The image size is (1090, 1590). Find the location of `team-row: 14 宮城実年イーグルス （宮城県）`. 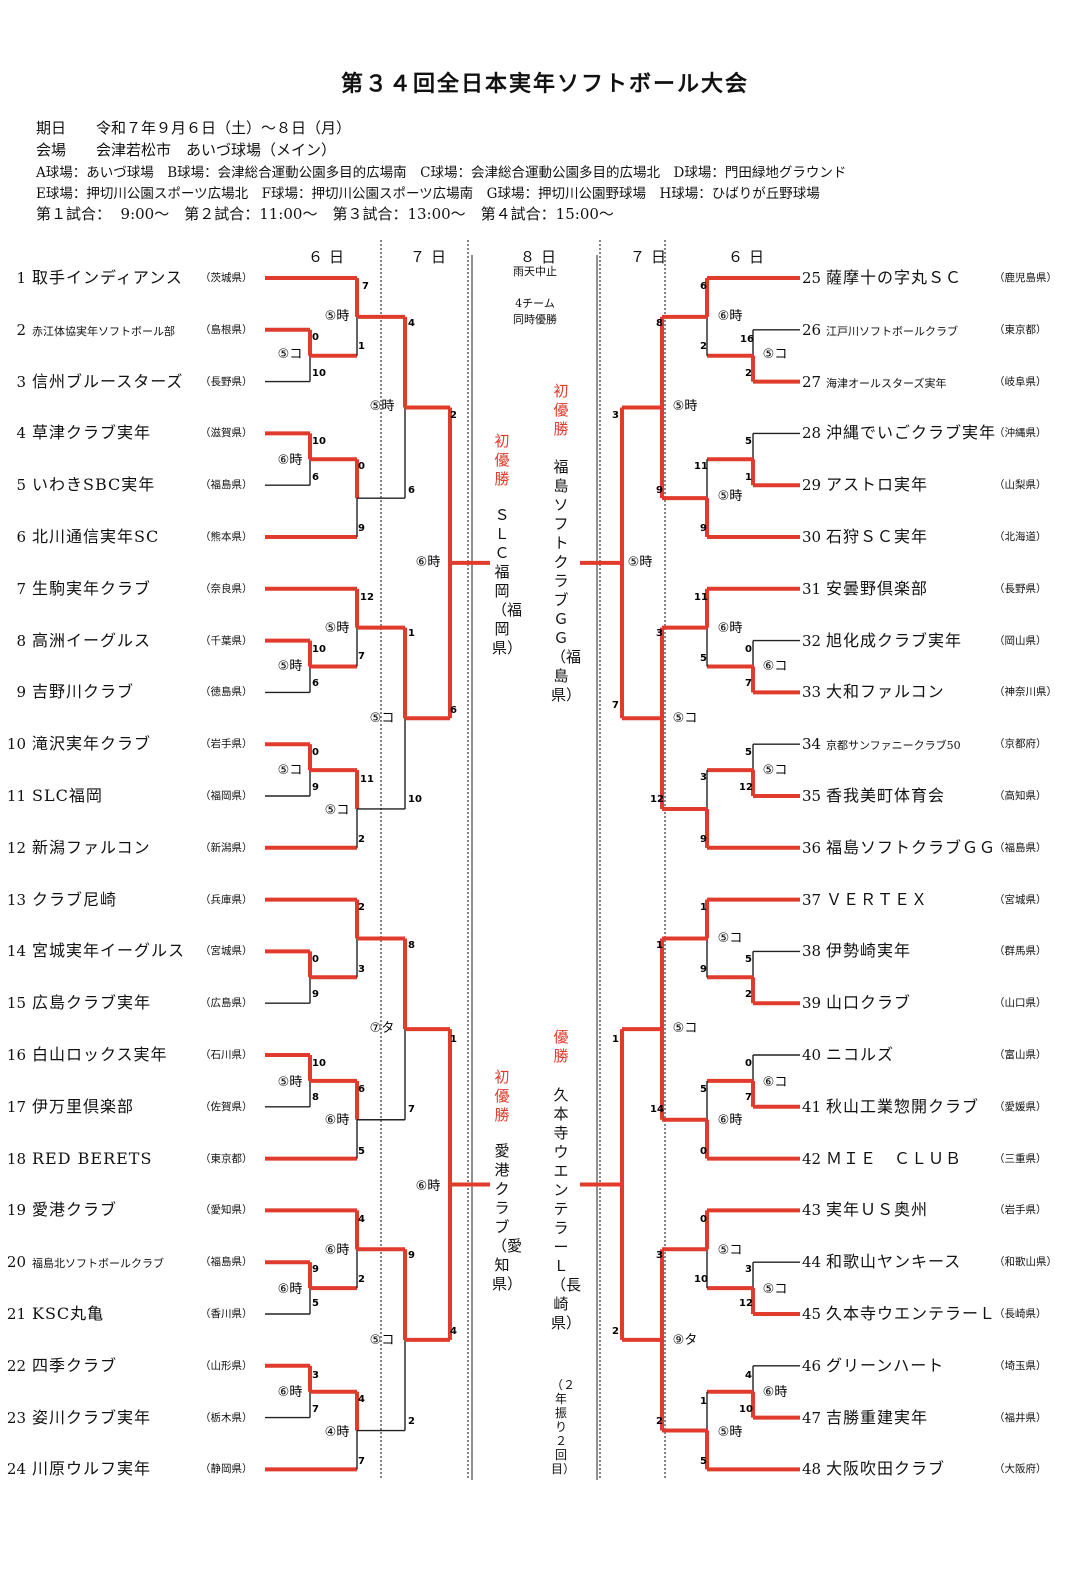

team-row: 14 宮城実年イーグルス （宮城県） is located at coordinates (132, 951).